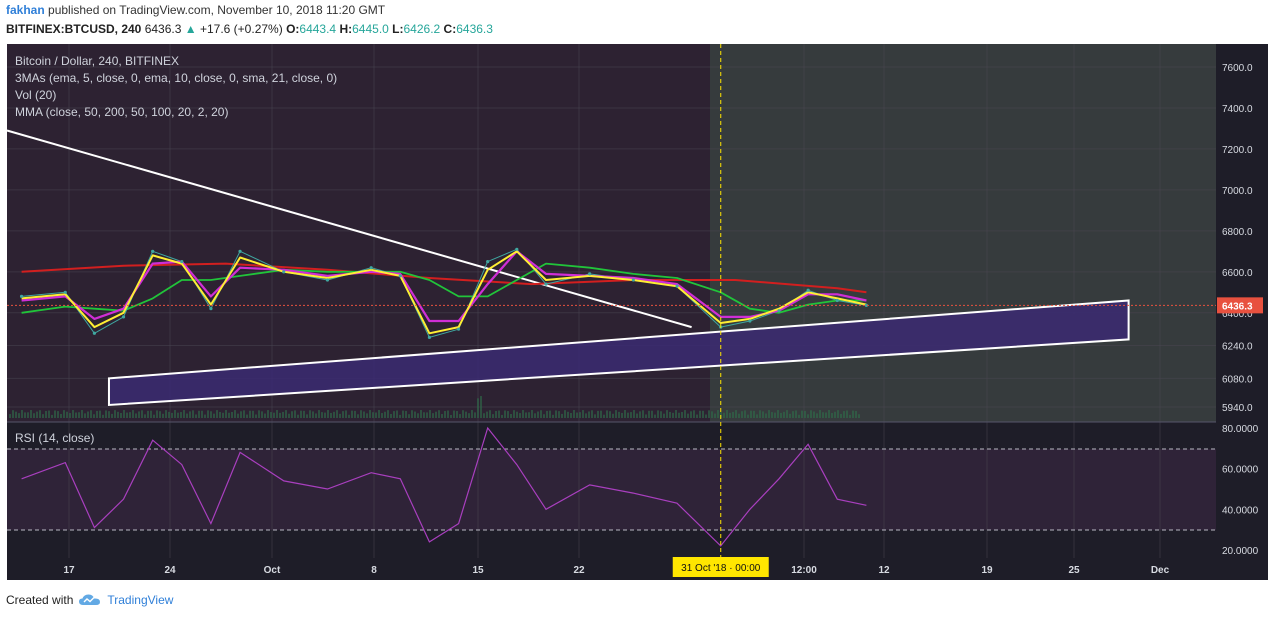 Image resolution: width=1274 pixels, height=618 pixels. I want to click on close-label: C:, so click(450, 29).